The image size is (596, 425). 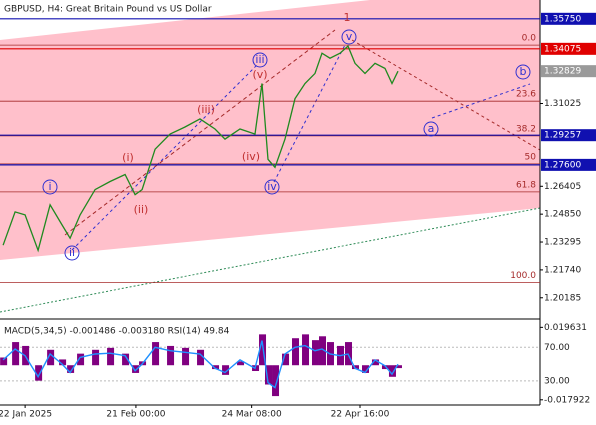 I want to click on y-tick-label: -0.017922, so click(x=567, y=400).